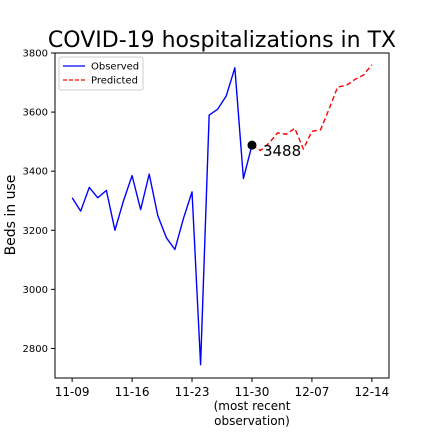  Describe the element at coordinates (371, 392) in the screenshot. I see `x-tick-label: 12-14` at that location.